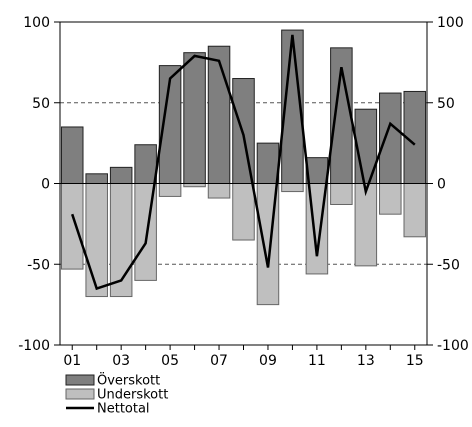  Describe the element at coordinates (448, 265) in the screenshot. I see `y-tick-label-right: -50` at that location.